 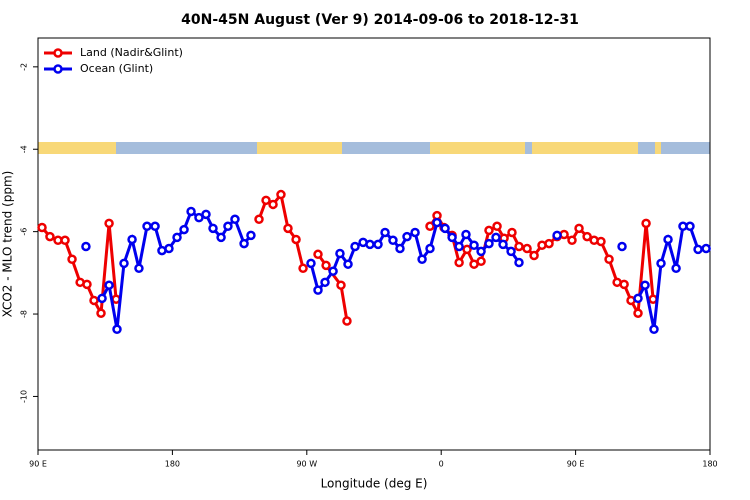 I want to click on y-tick-label: -4, so click(x=24, y=149).